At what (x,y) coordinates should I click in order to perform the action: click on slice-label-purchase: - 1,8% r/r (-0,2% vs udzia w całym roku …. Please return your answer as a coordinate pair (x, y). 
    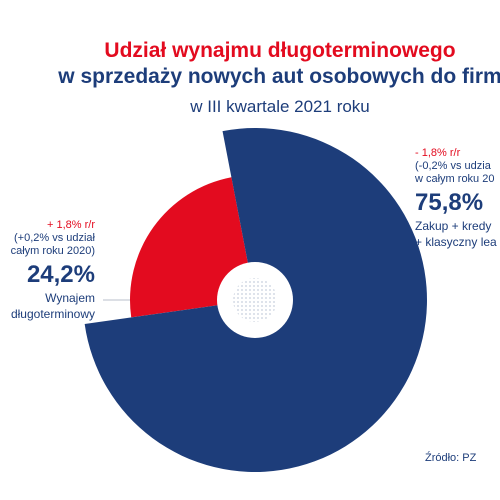
    Looking at the image, I should click on (456, 198).